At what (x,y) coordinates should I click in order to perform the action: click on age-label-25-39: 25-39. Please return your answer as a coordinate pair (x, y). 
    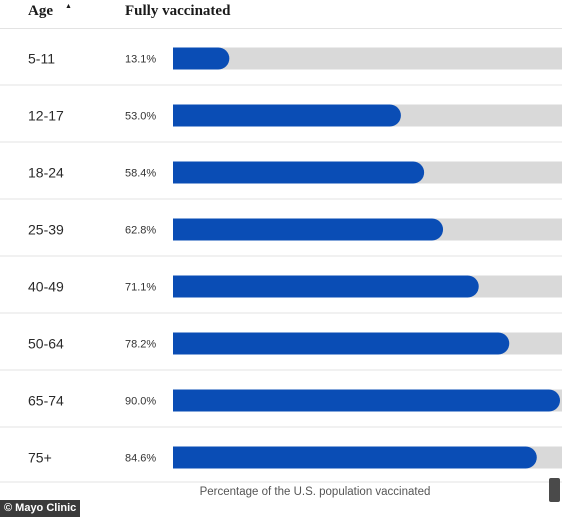
    Looking at the image, I should click on (46, 230).